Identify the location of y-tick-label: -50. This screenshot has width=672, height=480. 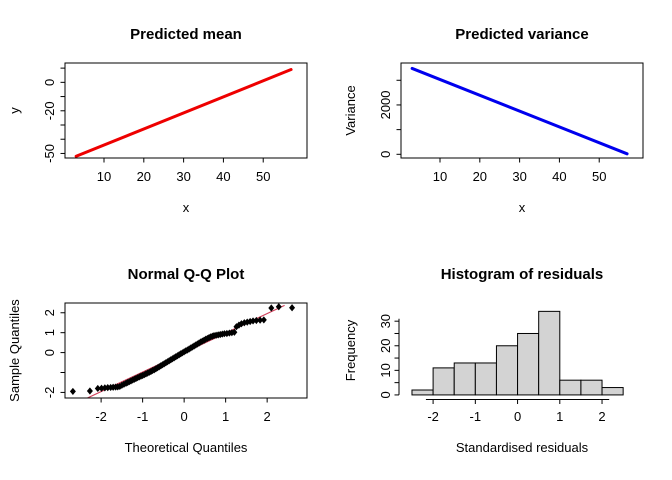
(49, 153).